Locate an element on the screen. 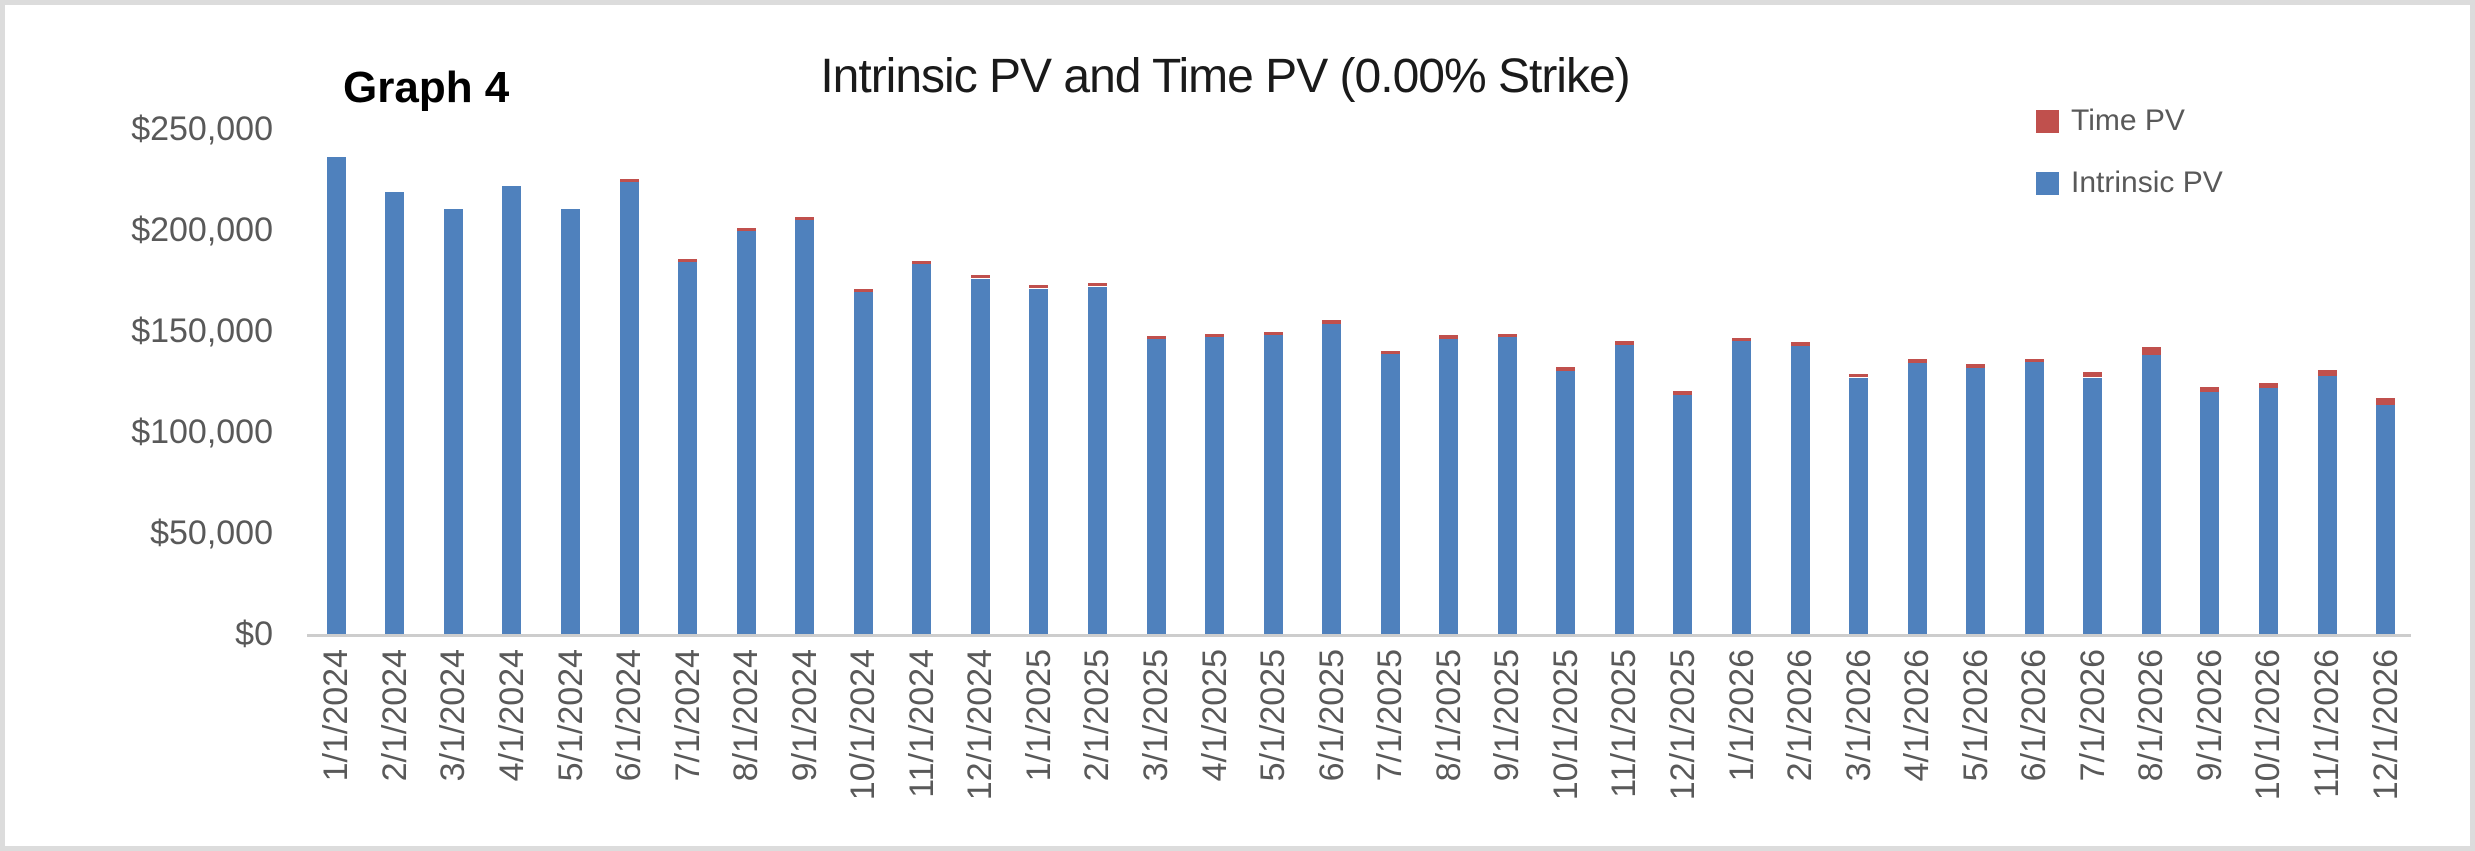 Image resolution: width=2475 pixels, height=851 pixels. x-tick-label: 7/1/2025 is located at coordinates (1390, 715).